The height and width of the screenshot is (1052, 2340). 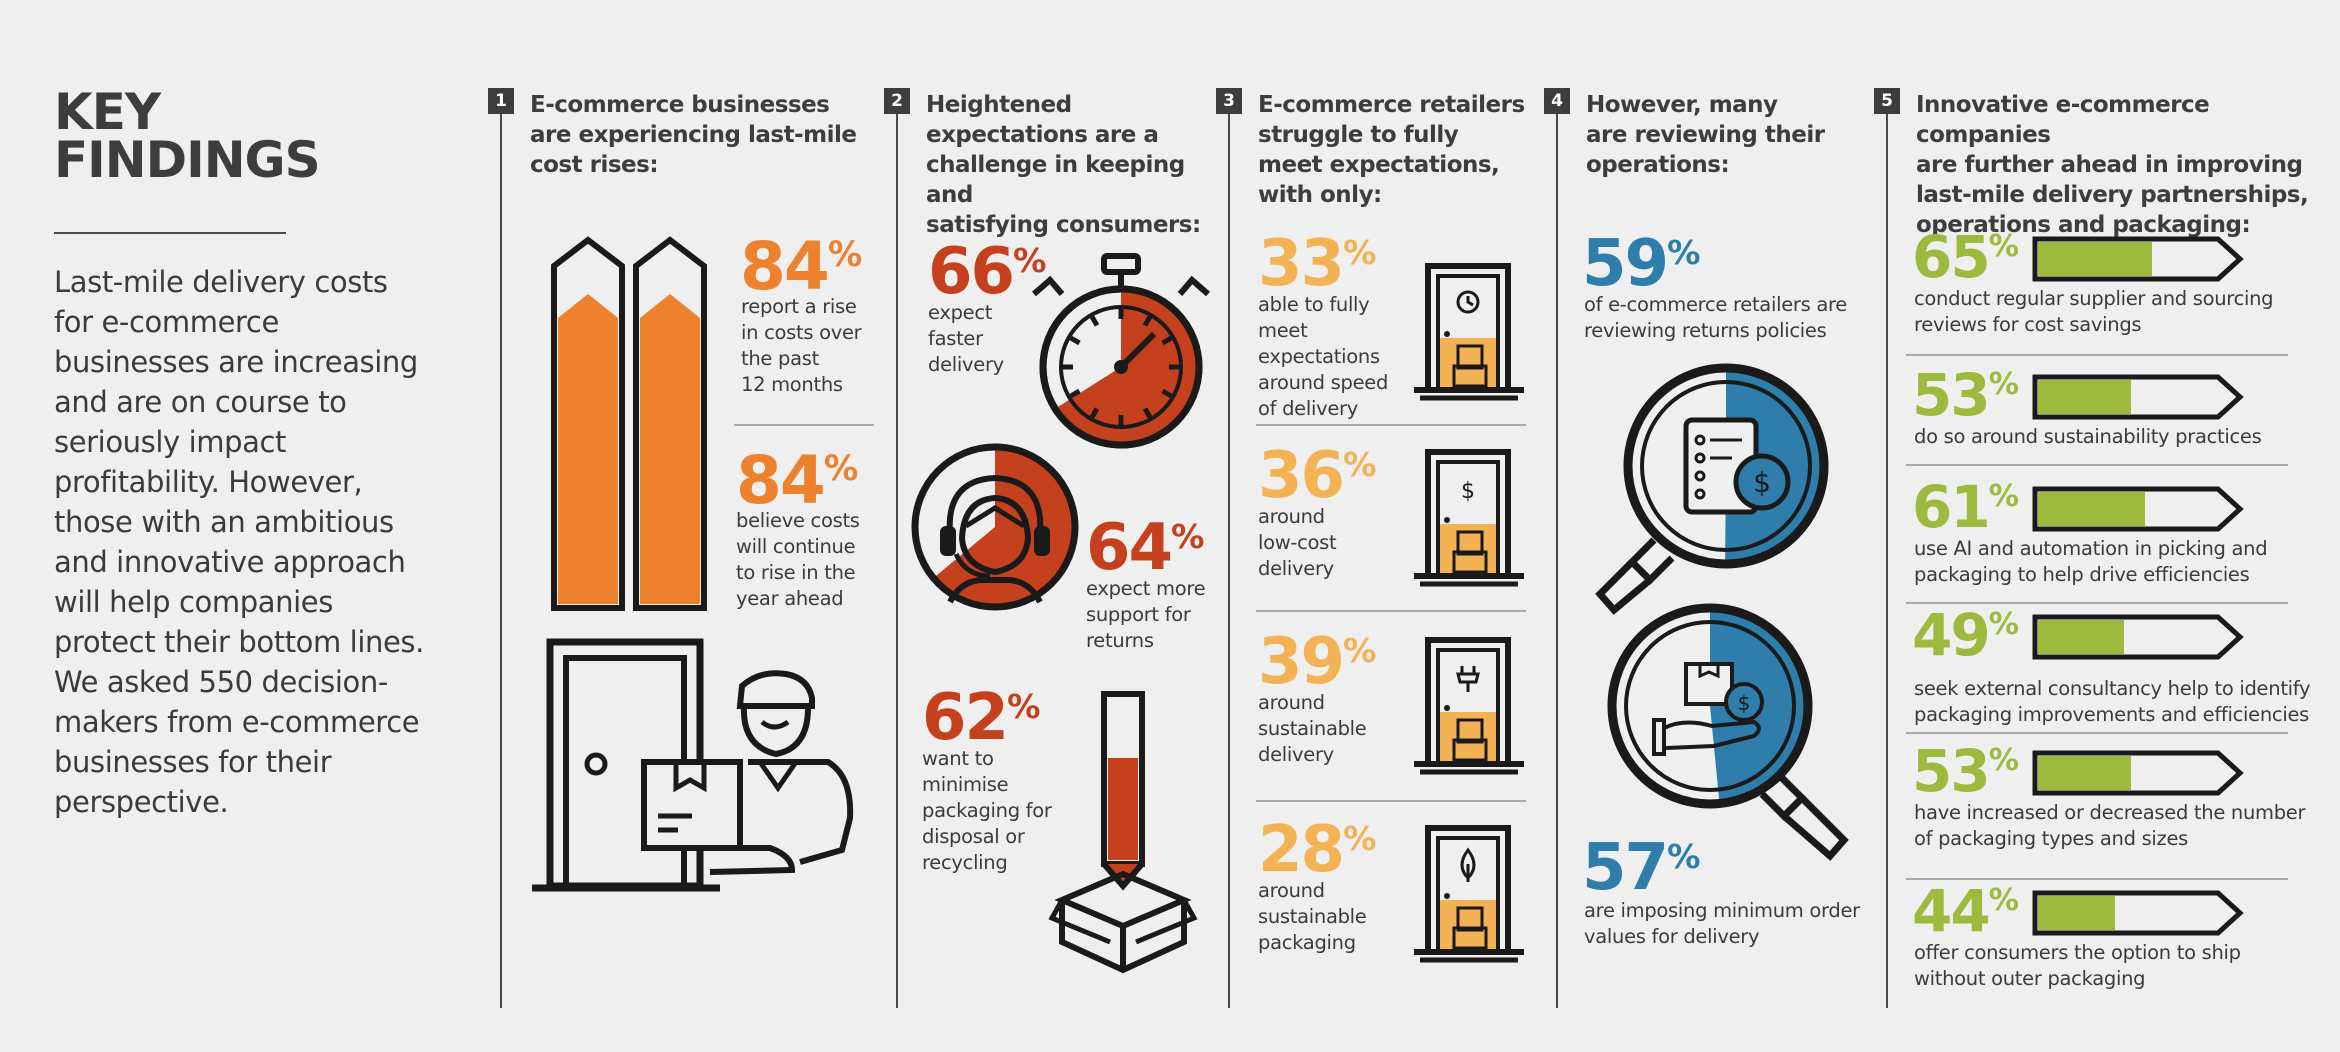 I want to click on stat-3-2-value: 36%, so click(x=1317, y=476).